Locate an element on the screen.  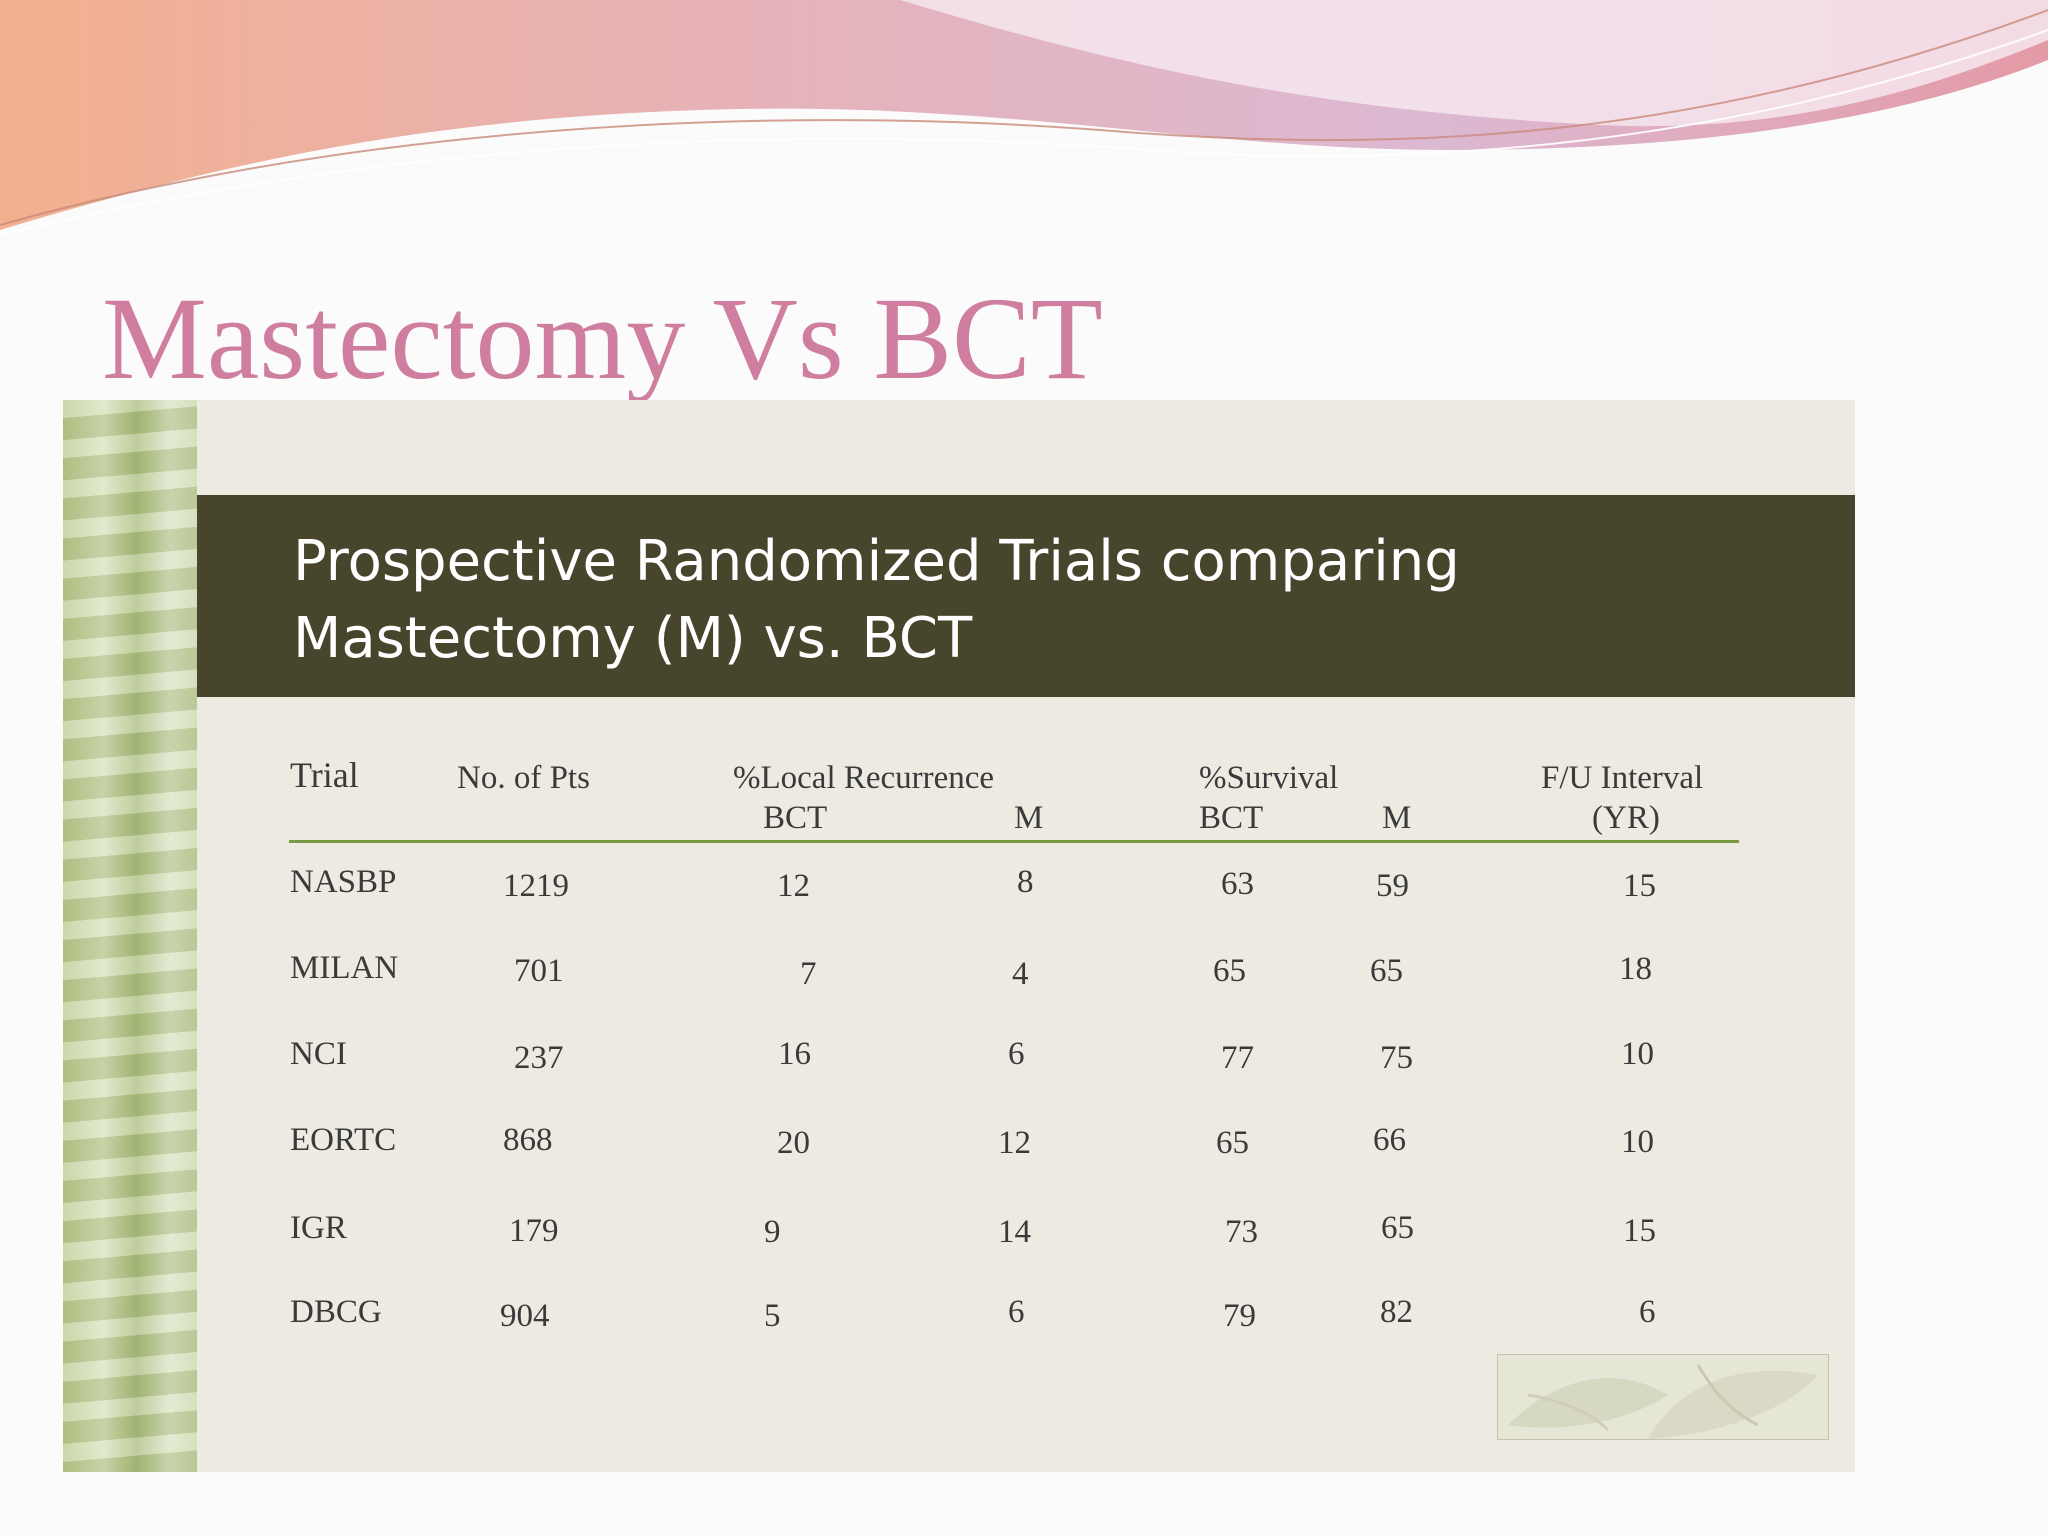
col-header-local-recurrence: %Local Recurrence is located at coordinates (864, 778).